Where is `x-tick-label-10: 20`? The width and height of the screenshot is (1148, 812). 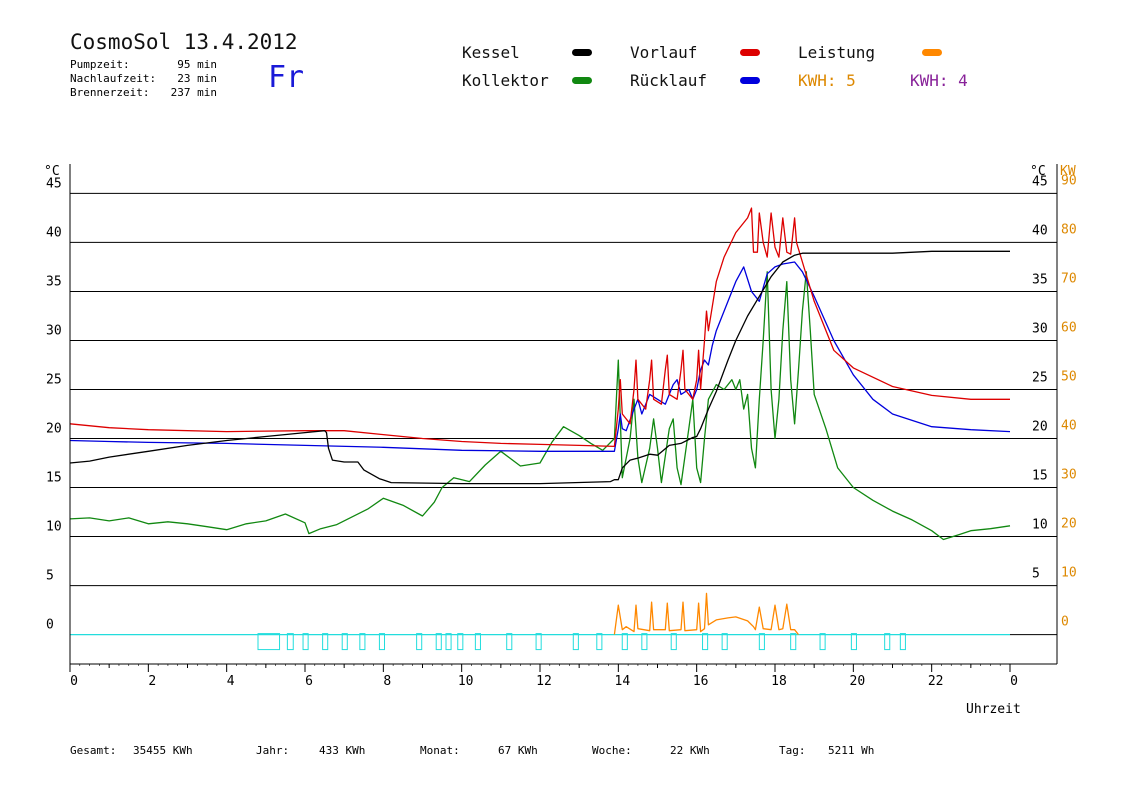
x-tick-label-10: 20 is located at coordinates (858, 681).